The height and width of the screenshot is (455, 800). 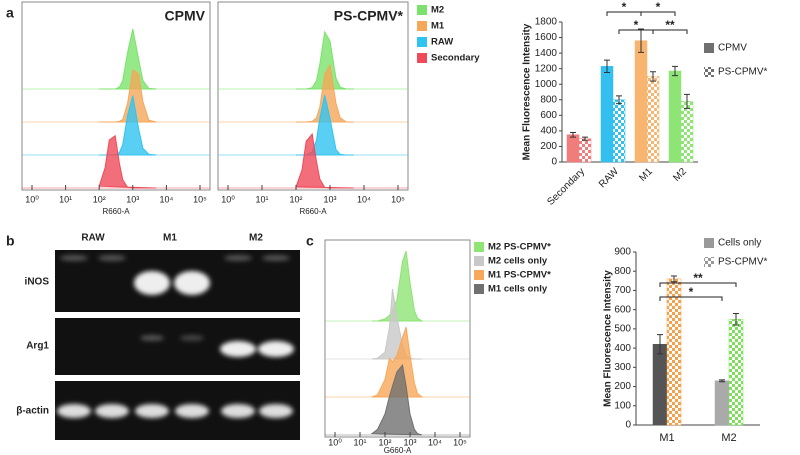 I want to click on x-tick-label: 10¹, so click(x=65, y=199).